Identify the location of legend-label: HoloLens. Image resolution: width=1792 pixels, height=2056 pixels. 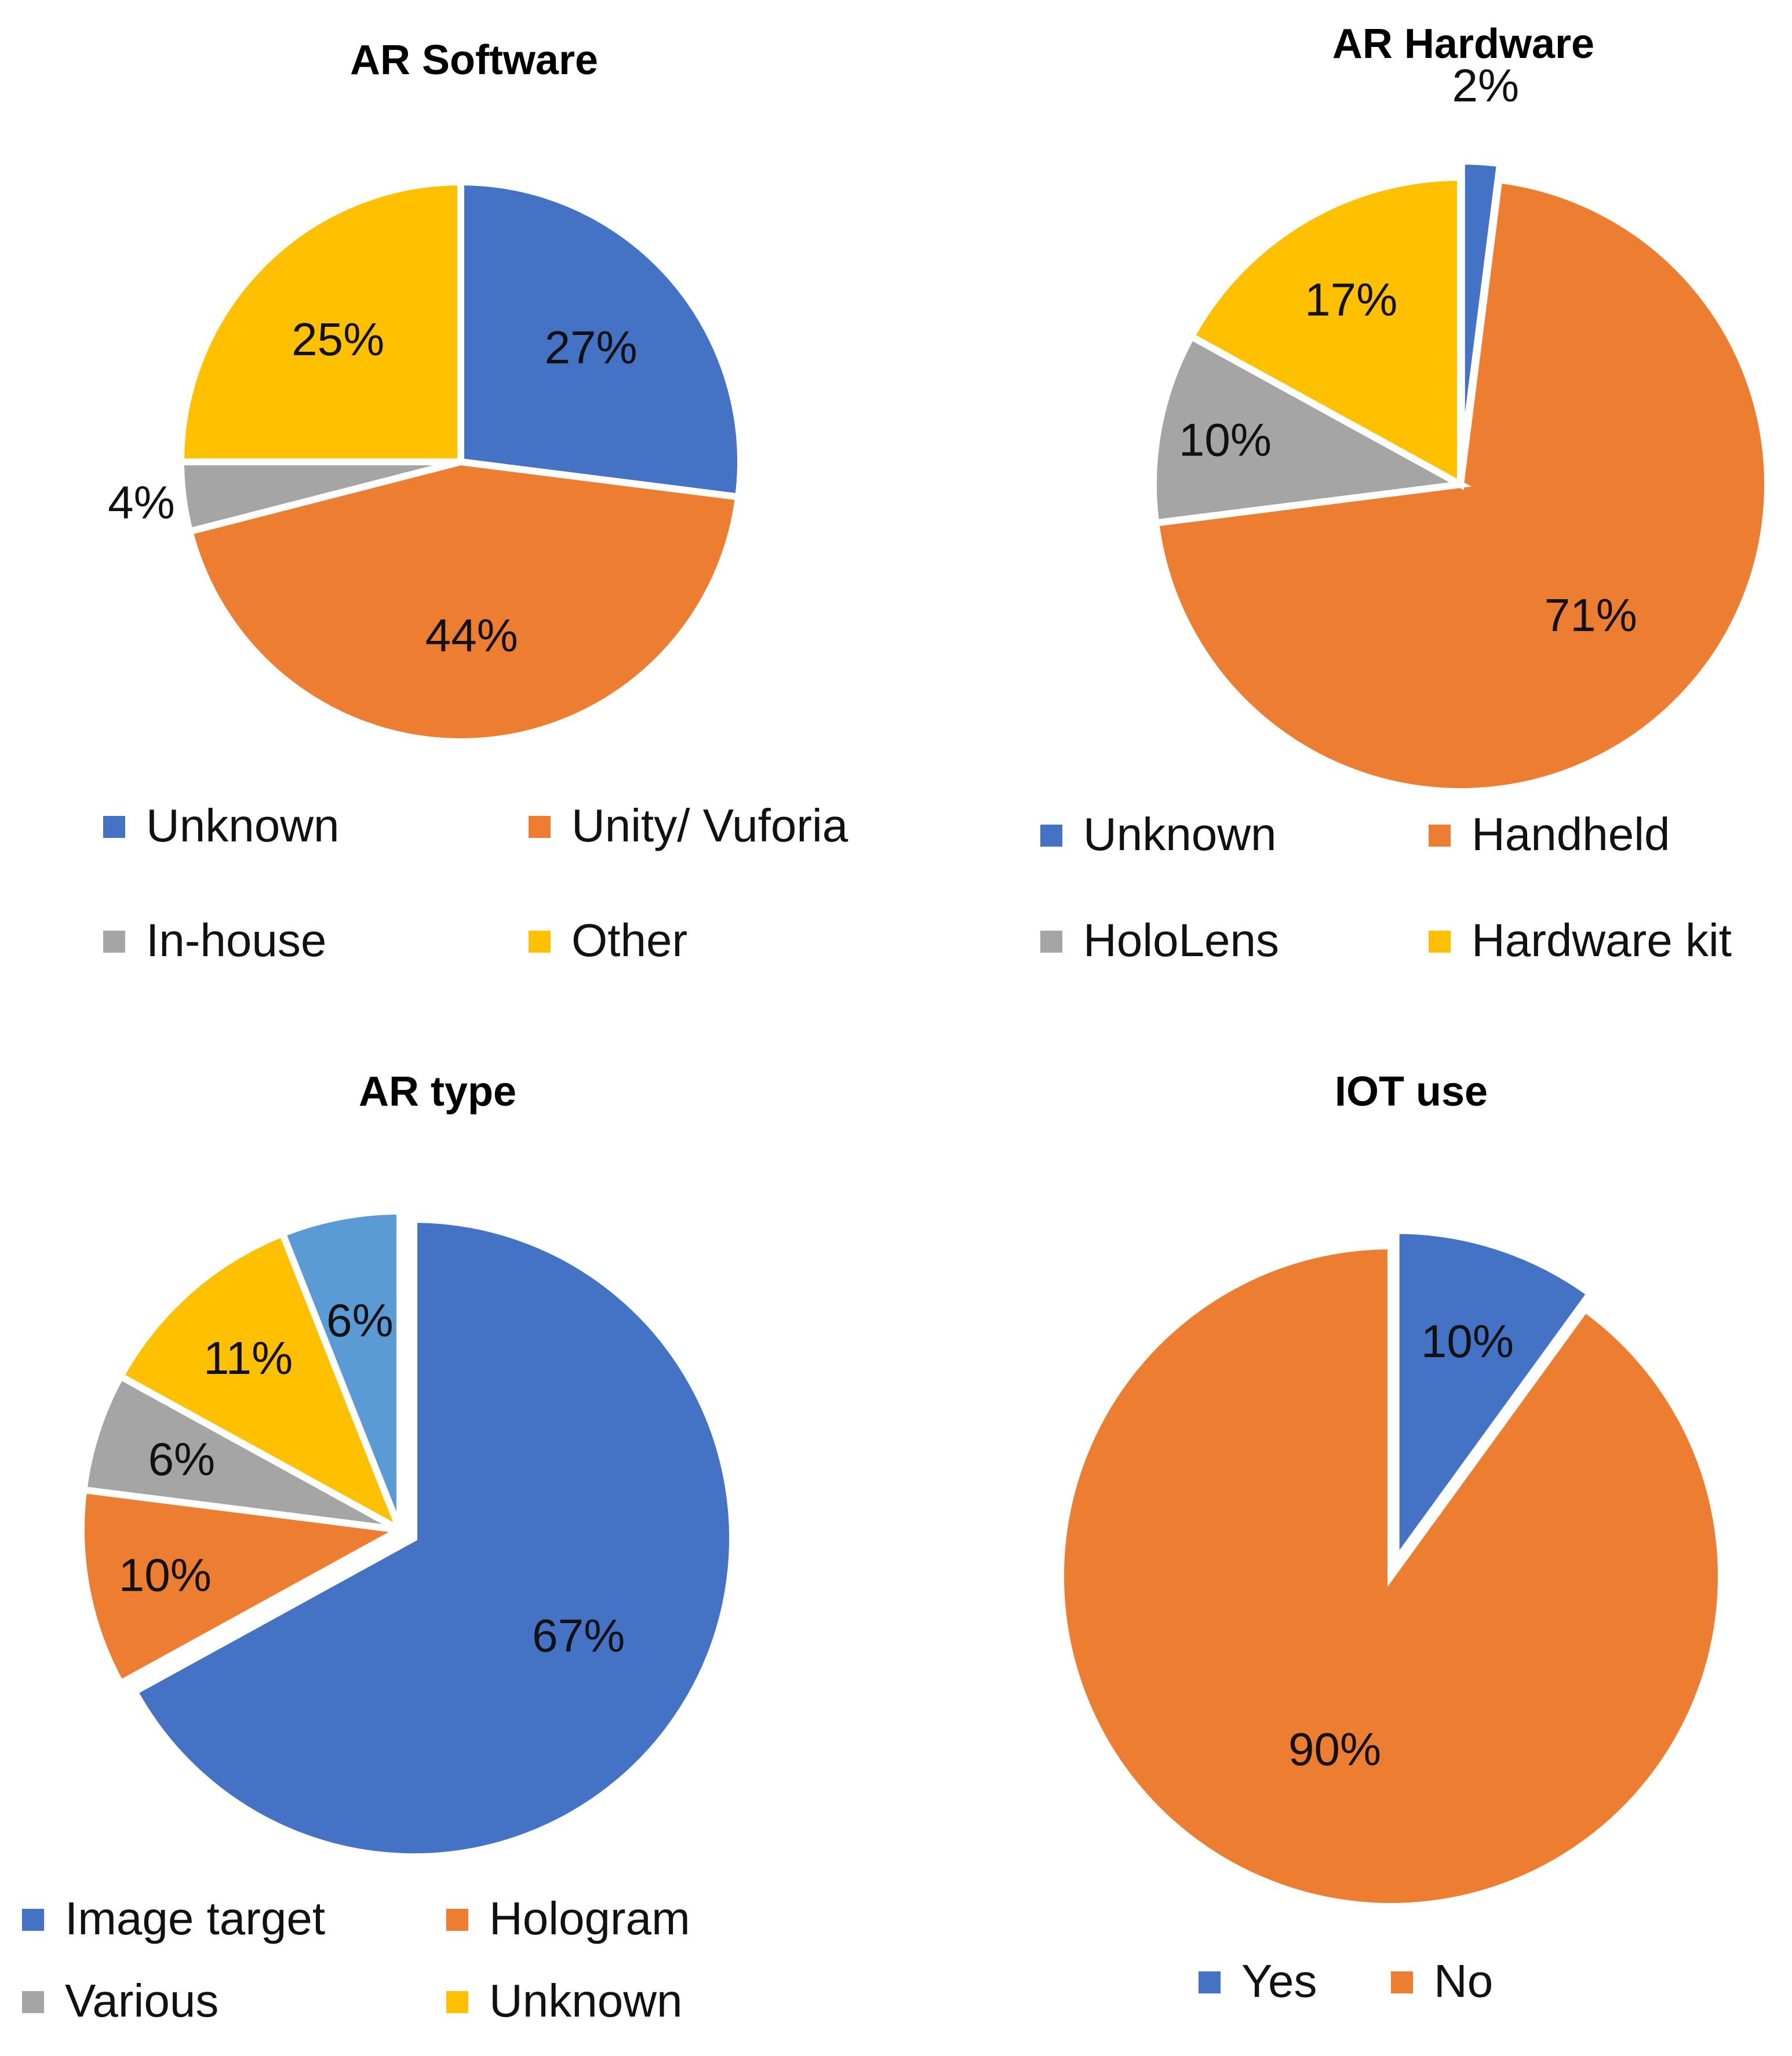
(1181, 940).